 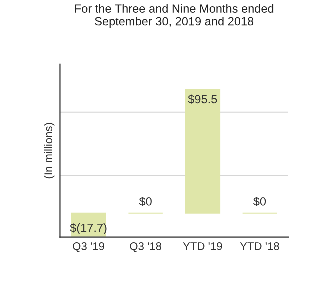 What do you see at coordinates (203, 99) in the screenshot?
I see `data-label: $95.5` at bounding box center [203, 99].